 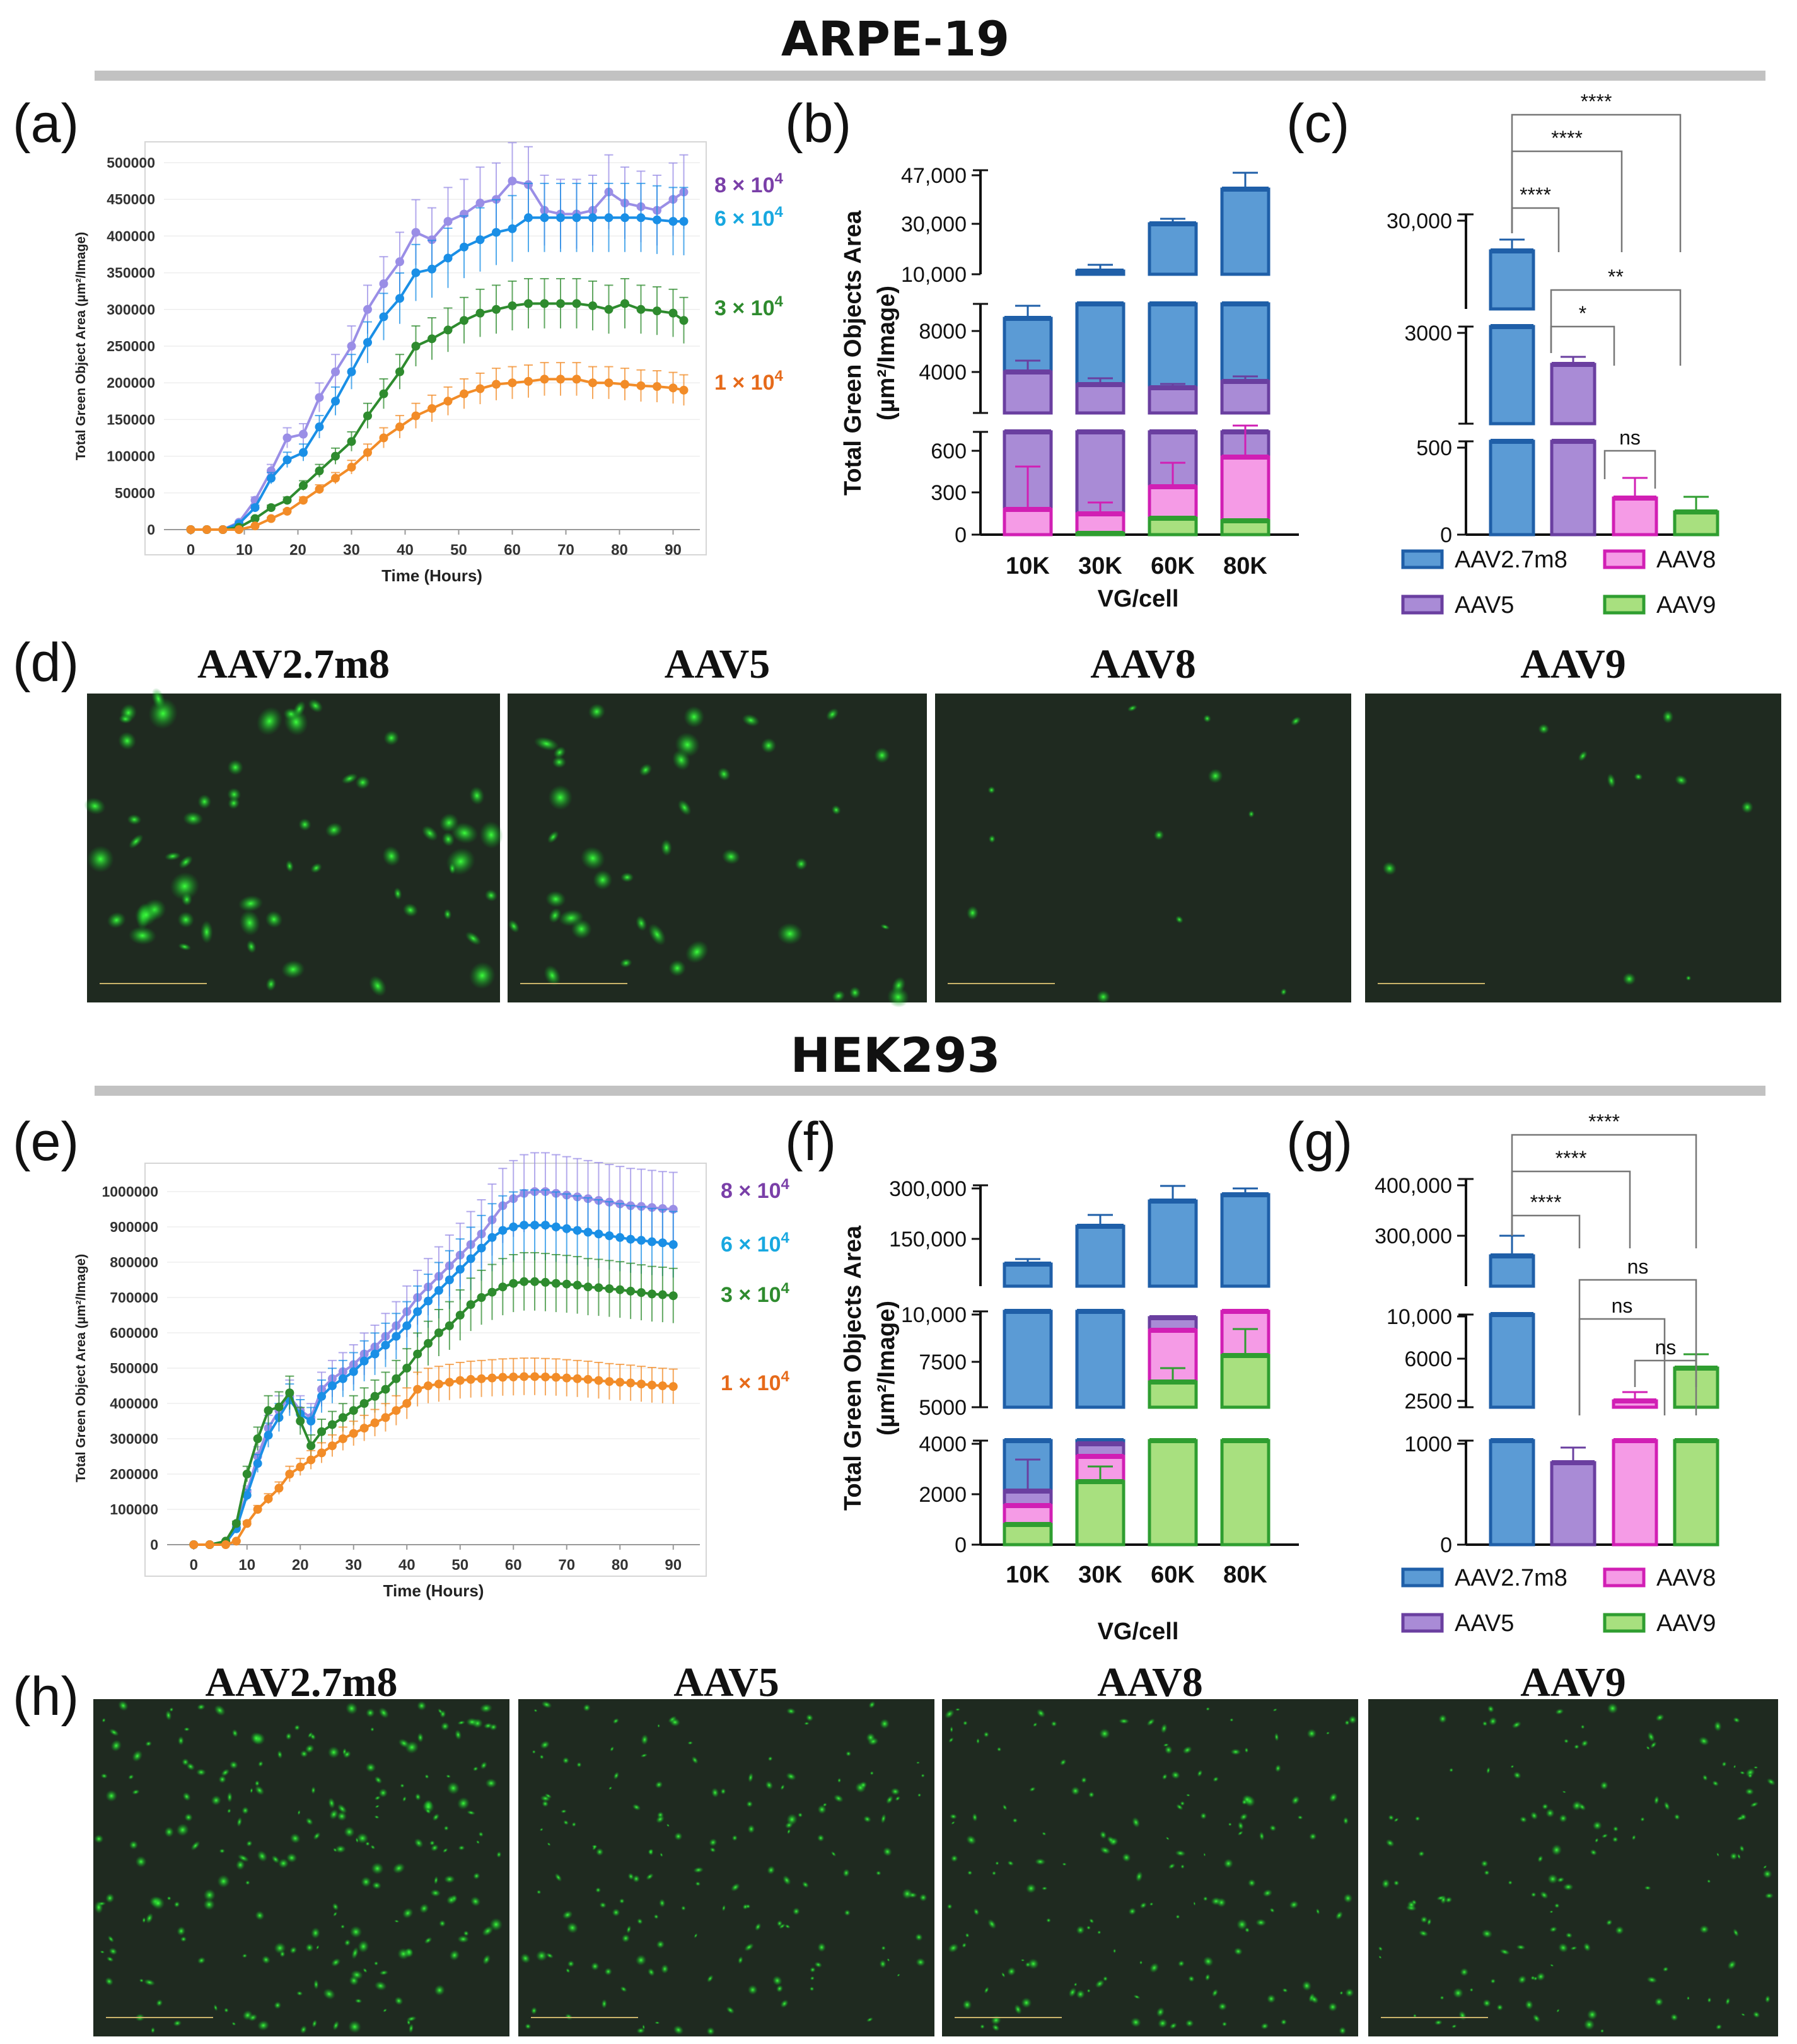 I want to click on y-tick-label: 10,000, so click(x=934, y=1315).